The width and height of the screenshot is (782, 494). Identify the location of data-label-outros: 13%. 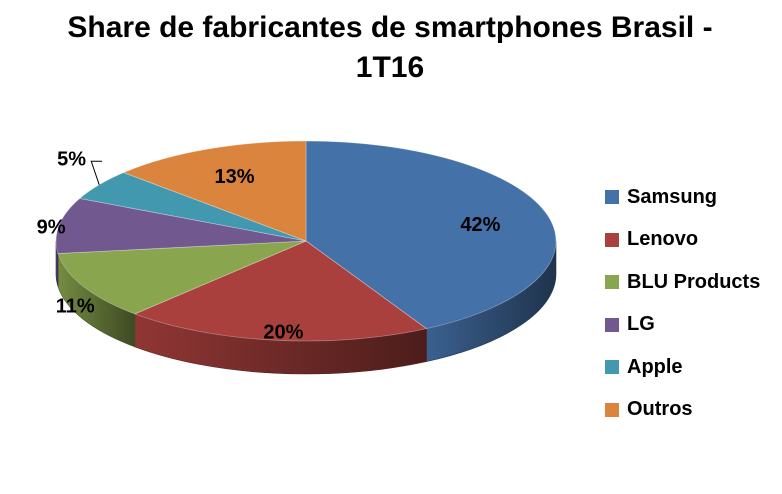
(234, 177).